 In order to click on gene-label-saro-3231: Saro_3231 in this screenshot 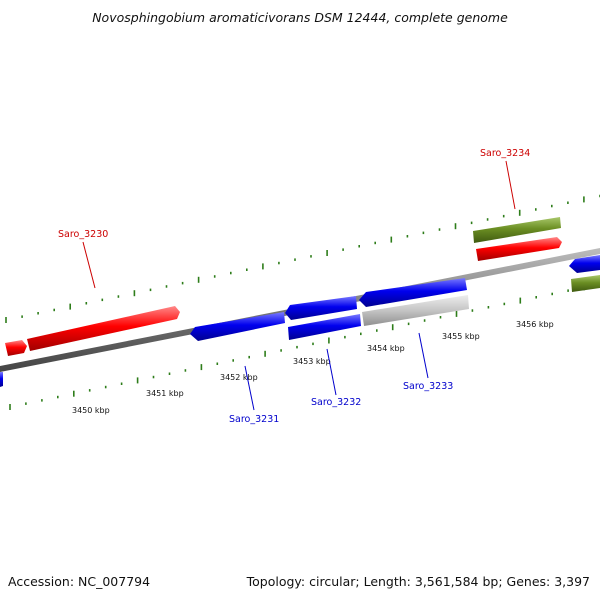, I will do `click(254, 419)`.